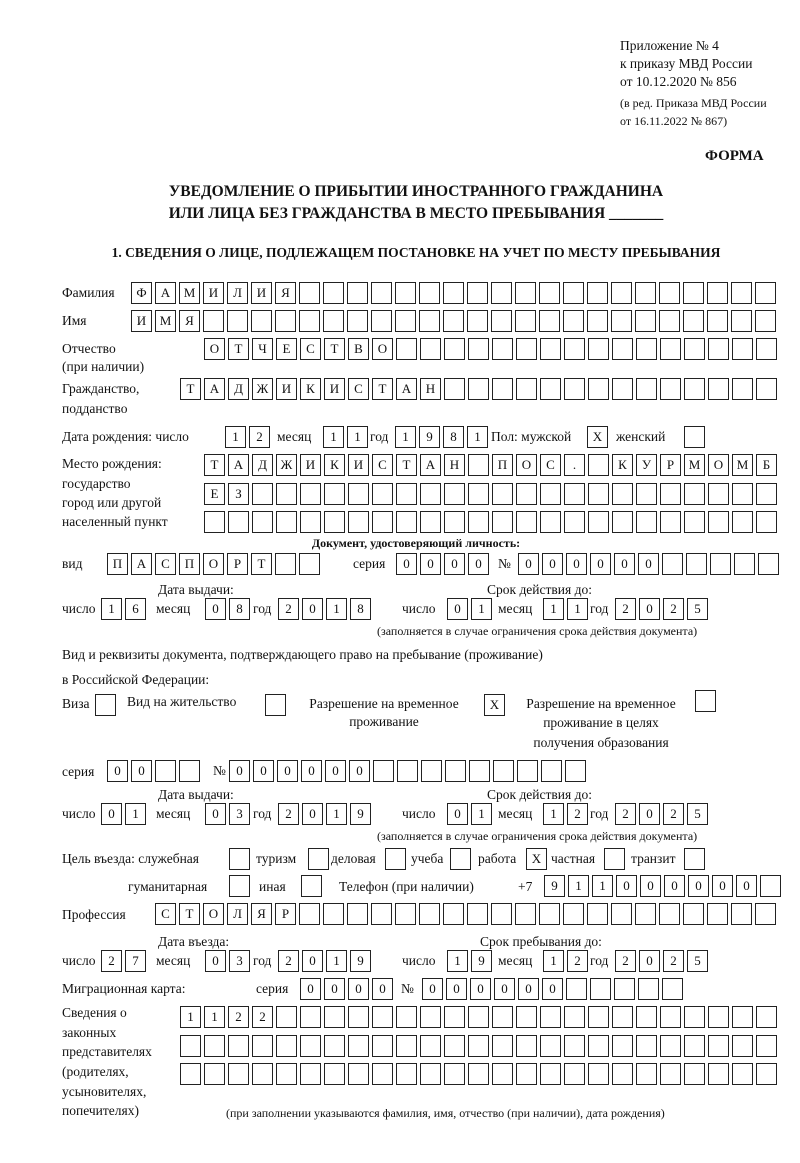  What do you see at coordinates (141, 293) in the screenshot?
I see `letter-box: Ф` at bounding box center [141, 293].